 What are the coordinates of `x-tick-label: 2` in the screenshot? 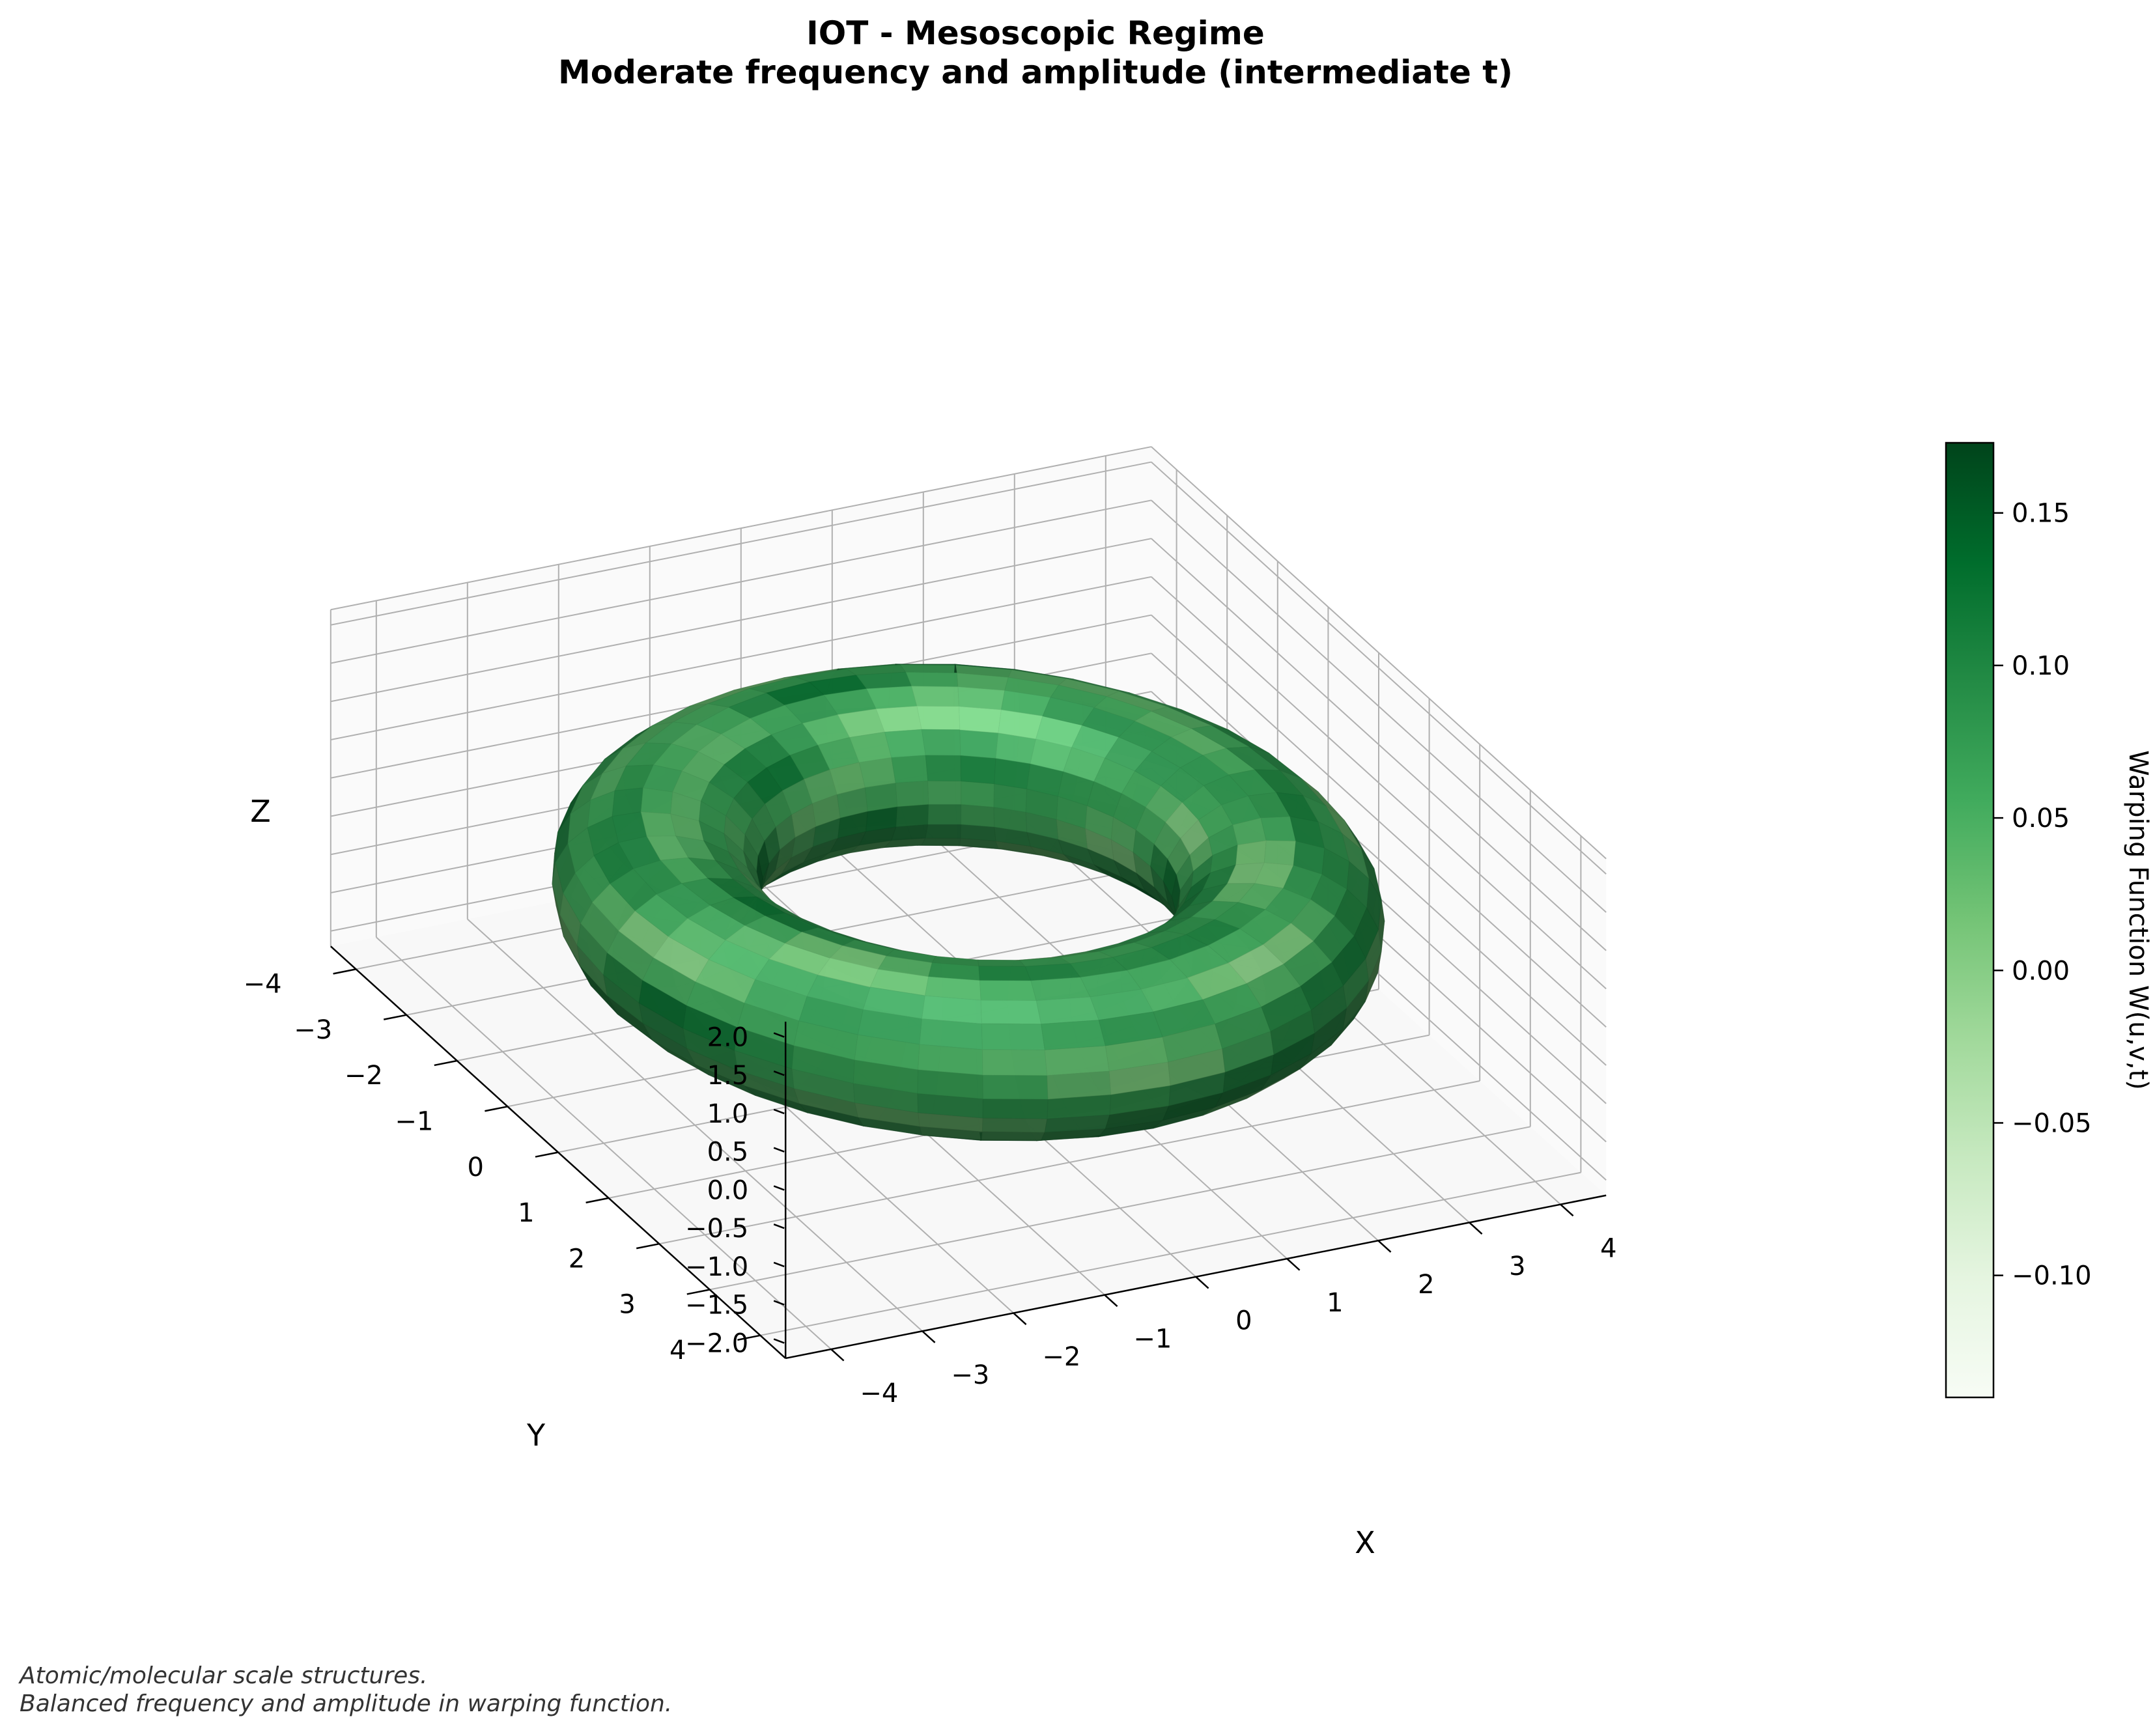 It's located at (1426, 1285).